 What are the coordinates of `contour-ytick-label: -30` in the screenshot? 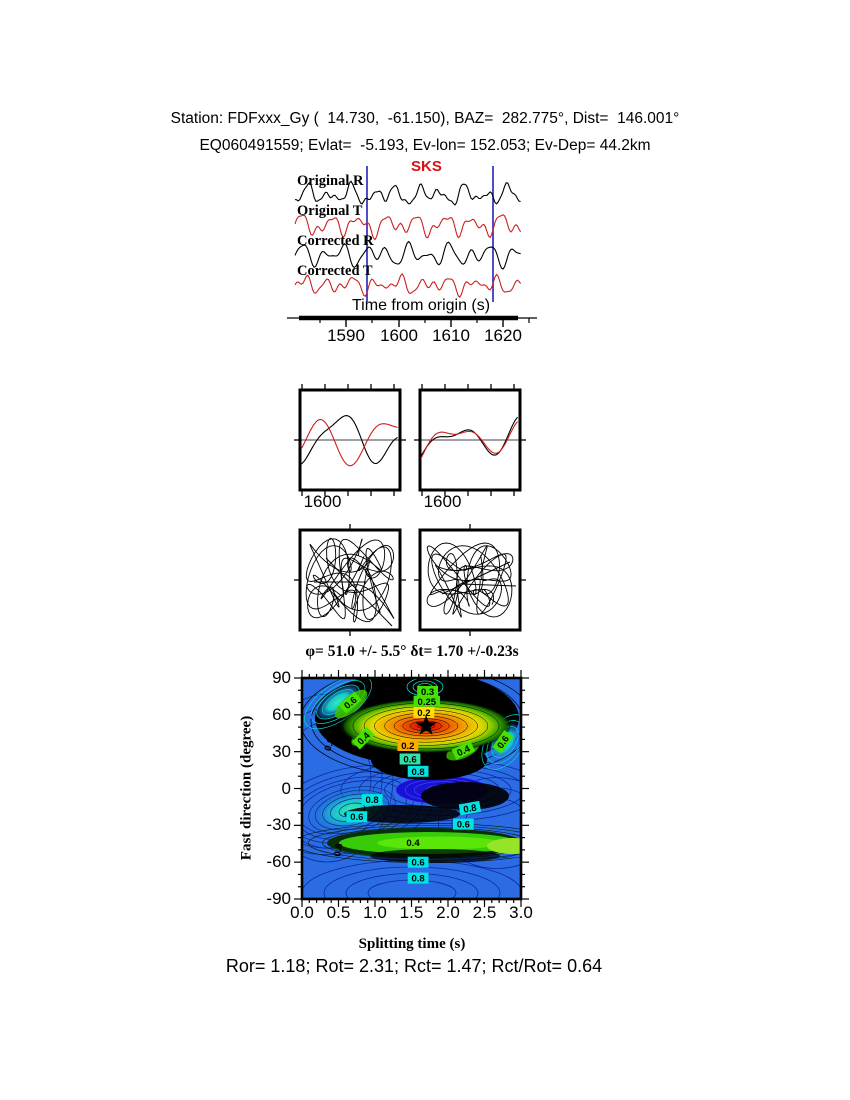 It's located at (278, 825).